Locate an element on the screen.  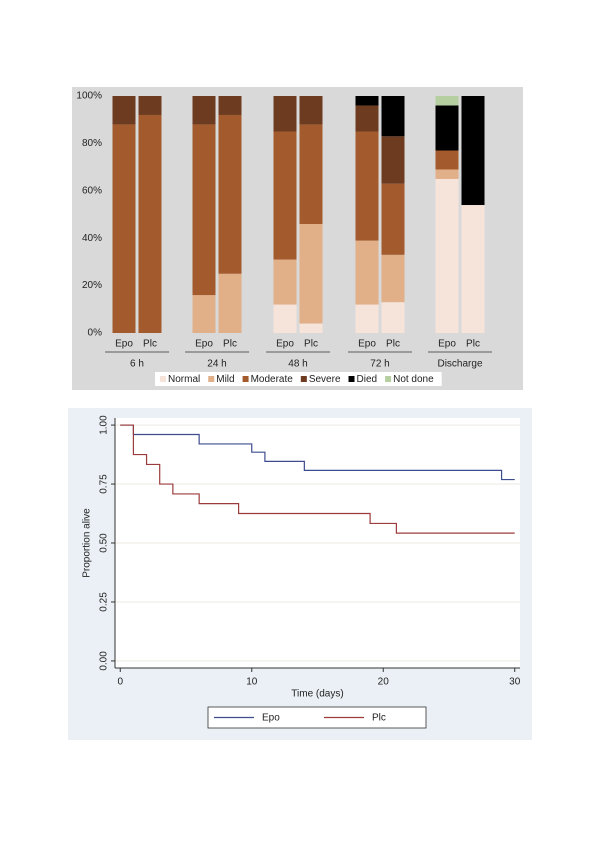
y-tick-label: 20% is located at coordinates (92, 285).